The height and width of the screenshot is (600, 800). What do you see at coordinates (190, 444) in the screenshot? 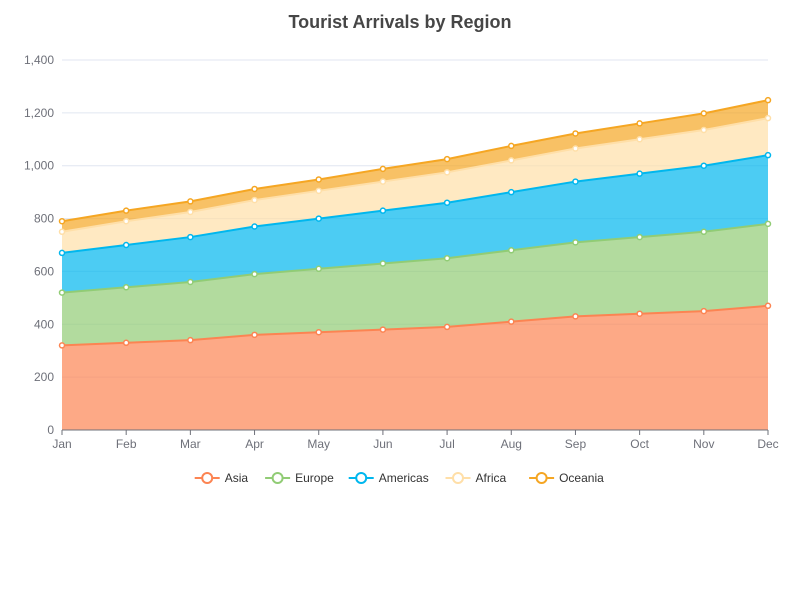
I see `x-tick-label: Mar` at bounding box center [190, 444].